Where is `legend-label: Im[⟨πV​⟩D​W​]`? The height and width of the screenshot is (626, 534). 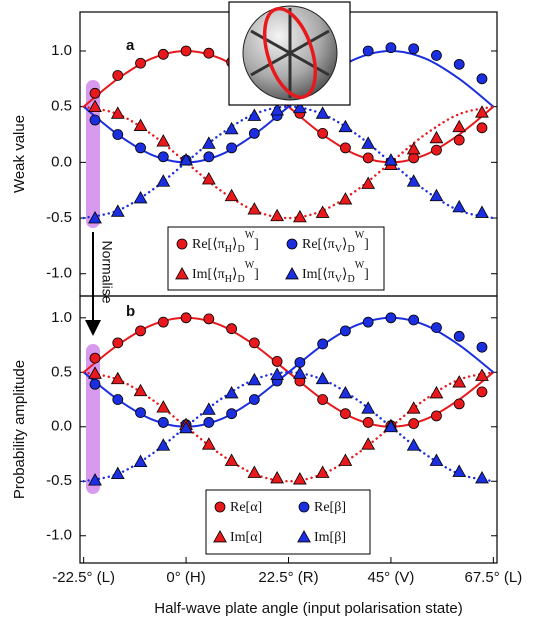
legend-label: Im[⟨πV​⟩D​W​] is located at coordinates (335, 272).